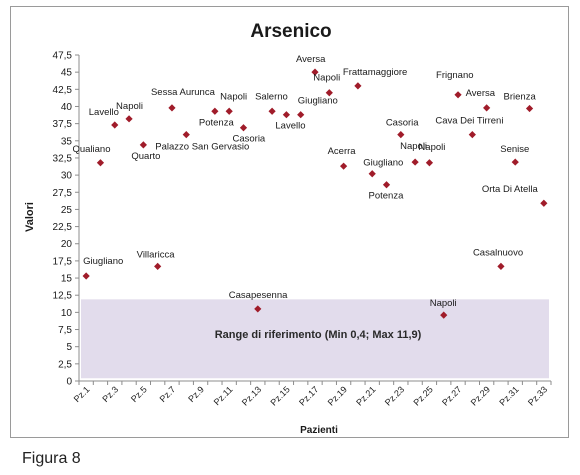 This screenshot has width=580, height=475. Describe the element at coordinates (498, 252) in the screenshot. I see `data-label: Casalnuovo` at that location.